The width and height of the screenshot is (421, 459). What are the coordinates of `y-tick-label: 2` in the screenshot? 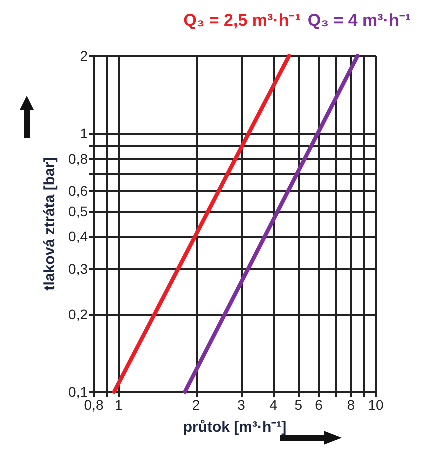 It's located at (84, 56).